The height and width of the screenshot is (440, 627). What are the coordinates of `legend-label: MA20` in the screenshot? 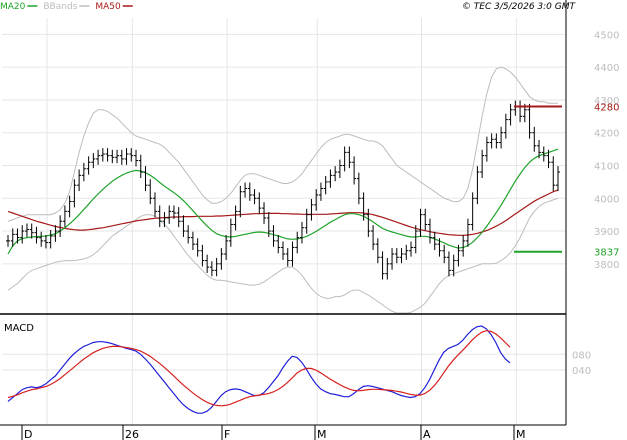 It's located at (13, 7).